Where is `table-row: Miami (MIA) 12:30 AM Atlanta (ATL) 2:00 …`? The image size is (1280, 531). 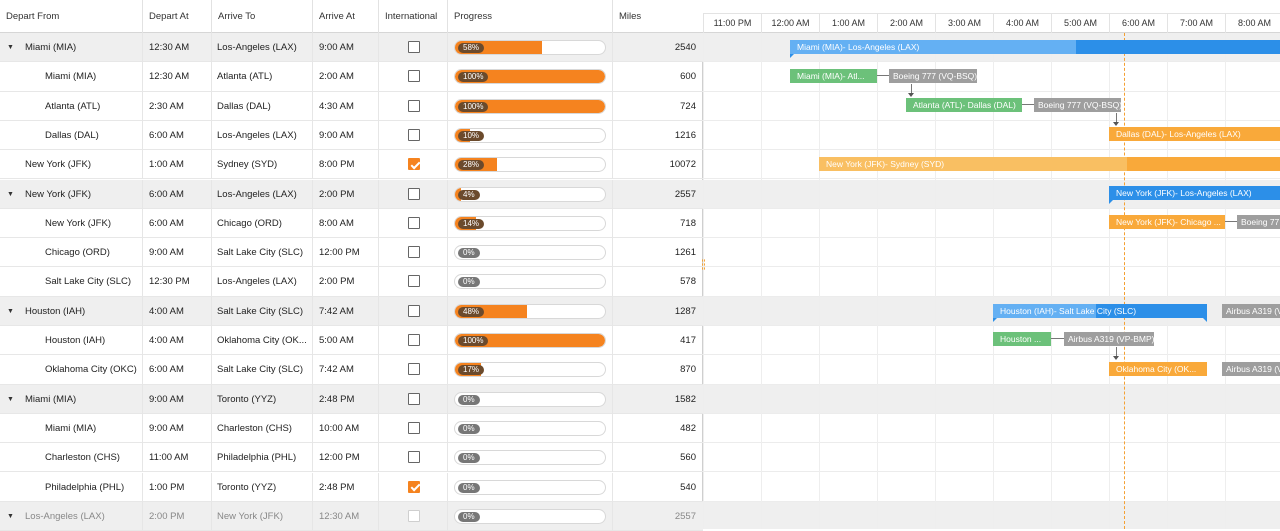 table-row: Miami (MIA) 12:30 AM Atlanta (ATL) 2:00 … is located at coordinates (351, 77).